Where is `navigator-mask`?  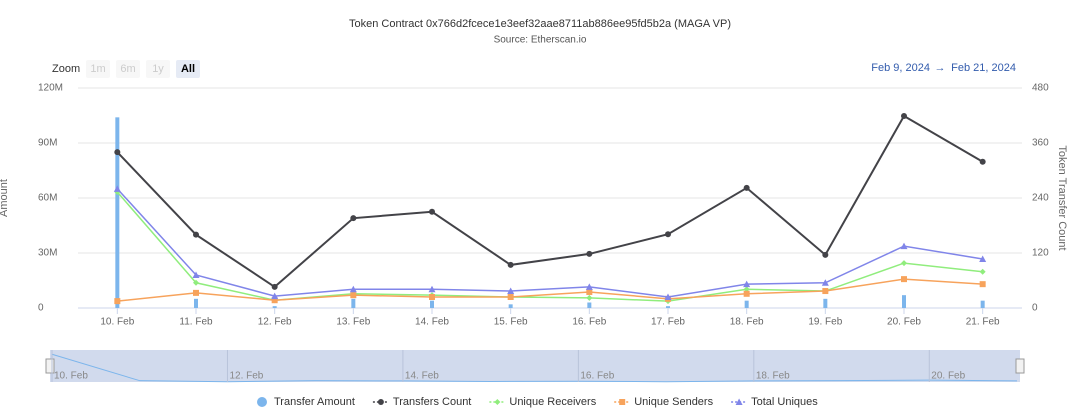
navigator-mask is located at coordinates (535, 366).